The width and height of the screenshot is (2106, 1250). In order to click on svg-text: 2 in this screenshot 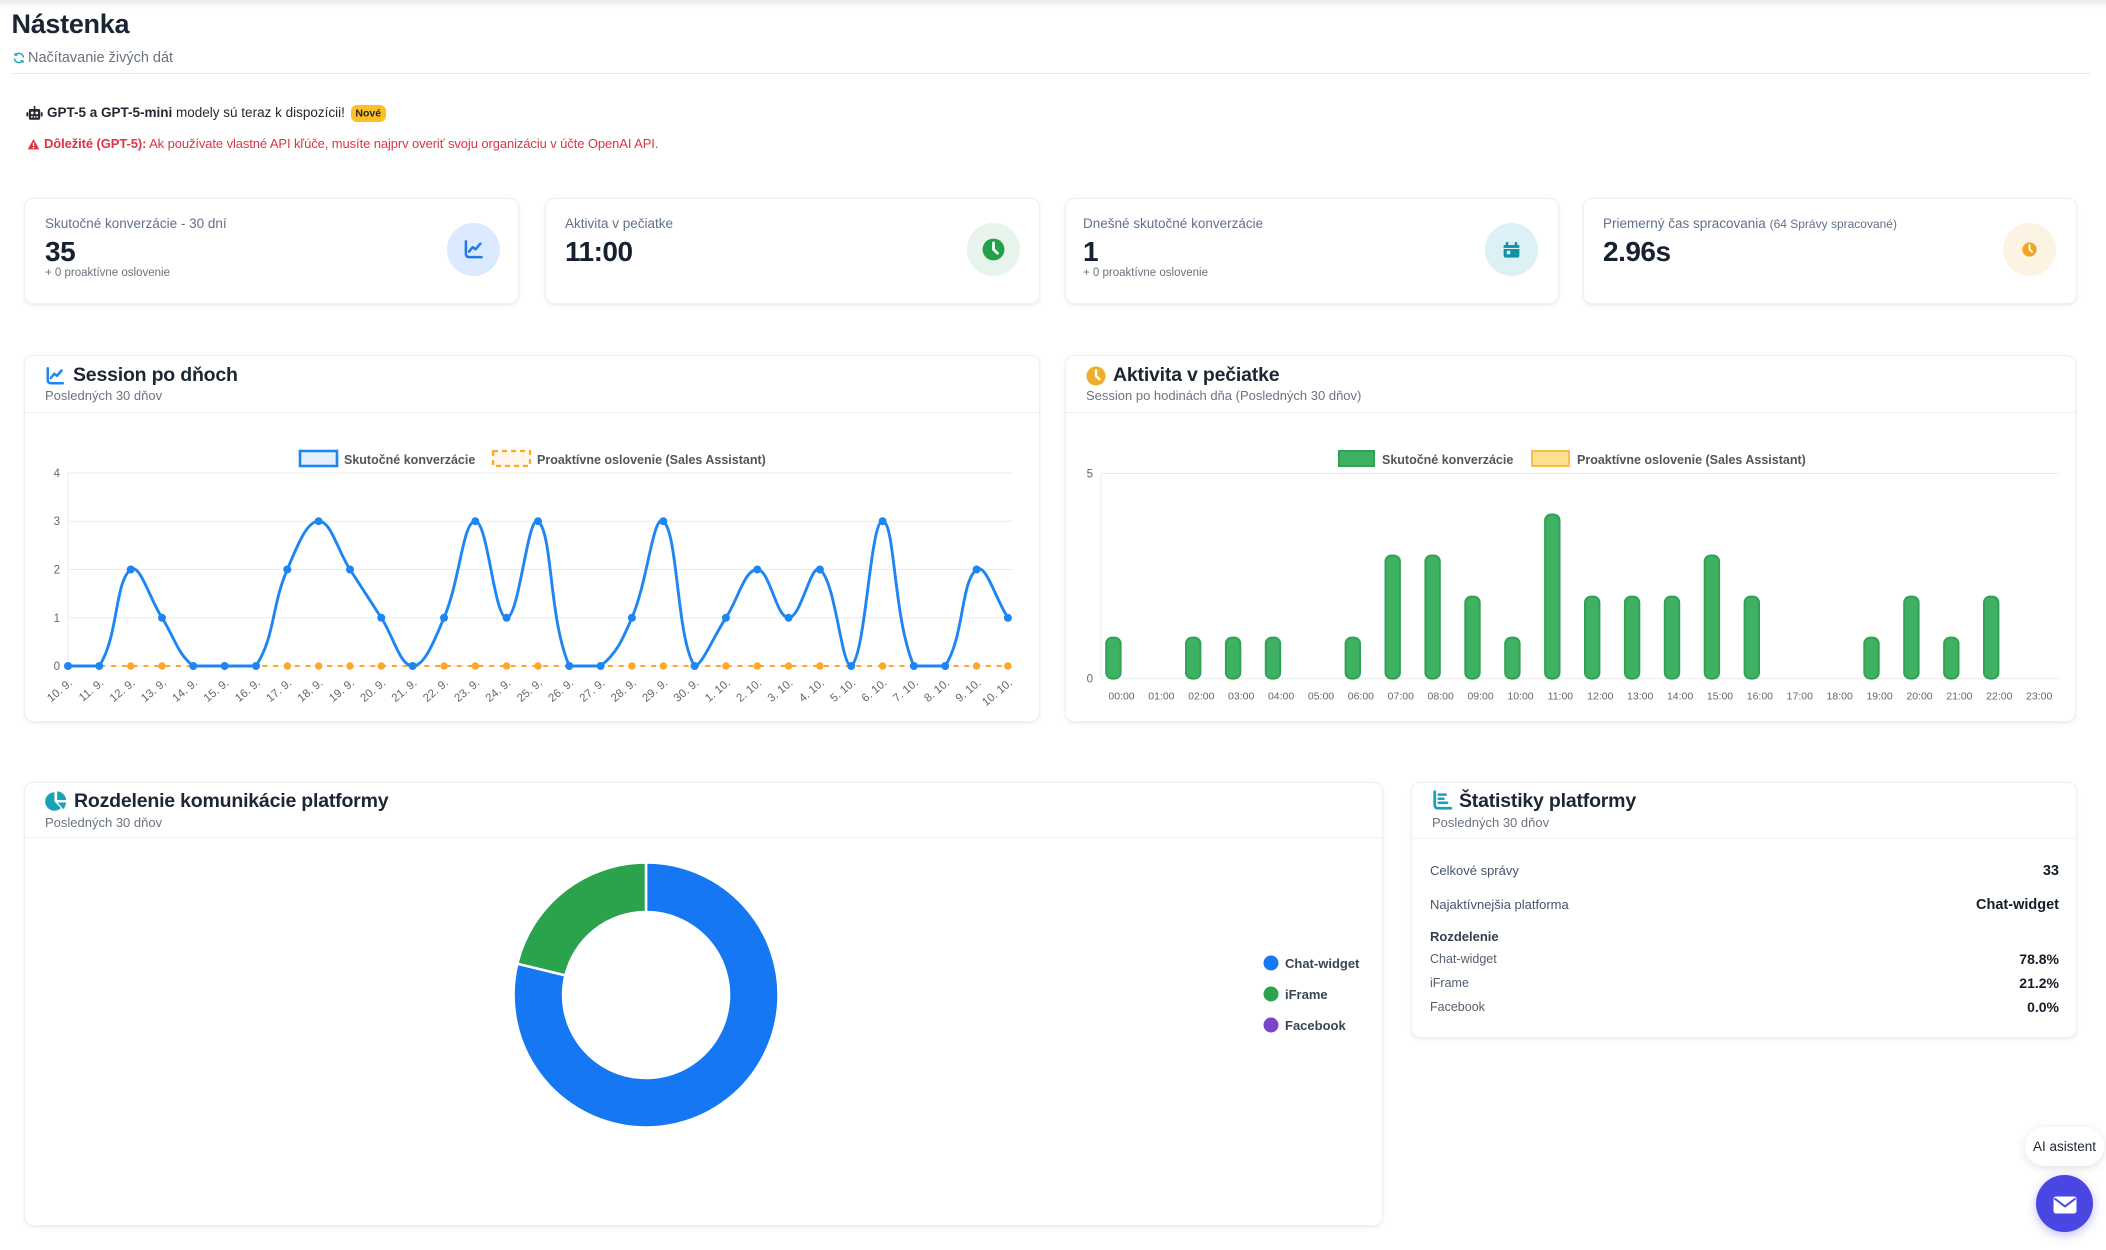, I will do `click(57, 571)`.